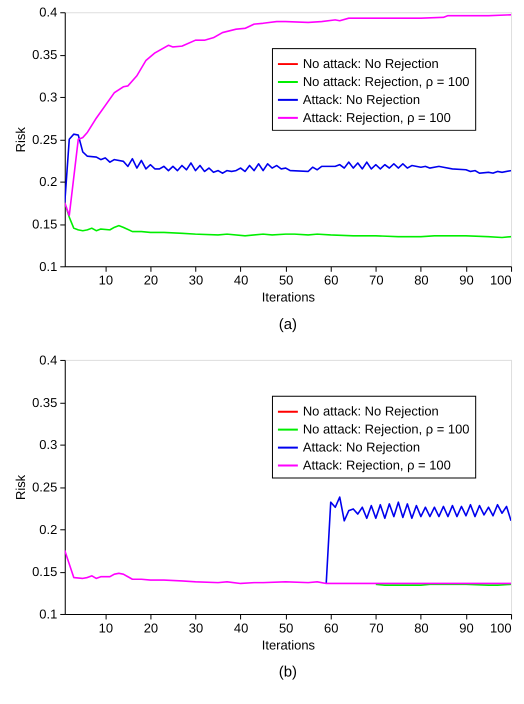 The height and width of the screenshot is (704, 524). Describe the element at coordinates (288, 672) in the screenshot. I see `text: (b)` at that location.